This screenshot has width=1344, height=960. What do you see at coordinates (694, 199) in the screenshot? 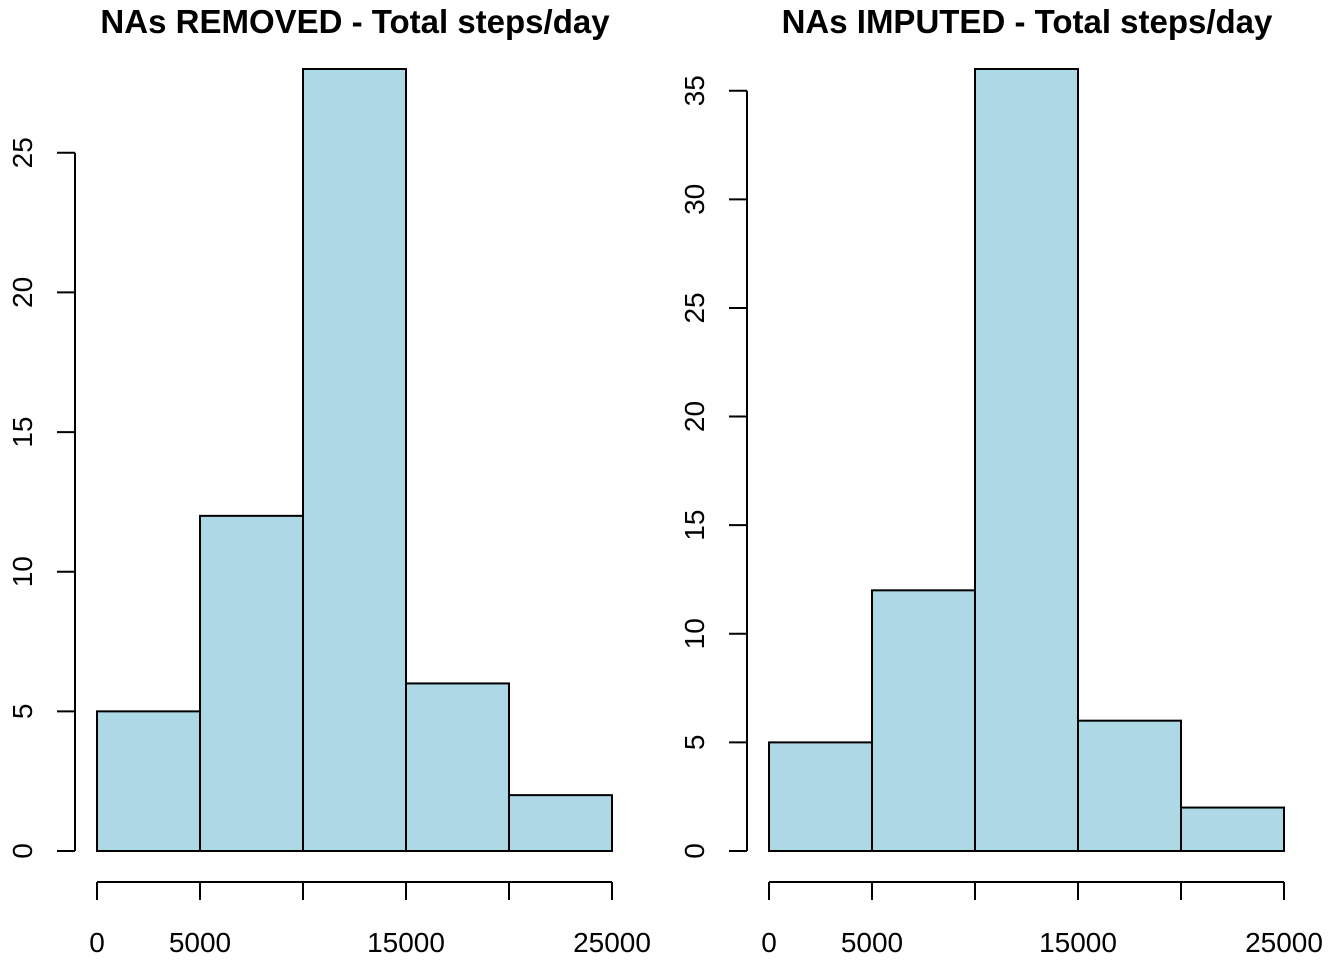
I see `y-tick-label: 30` at bounding box center [694, 199].